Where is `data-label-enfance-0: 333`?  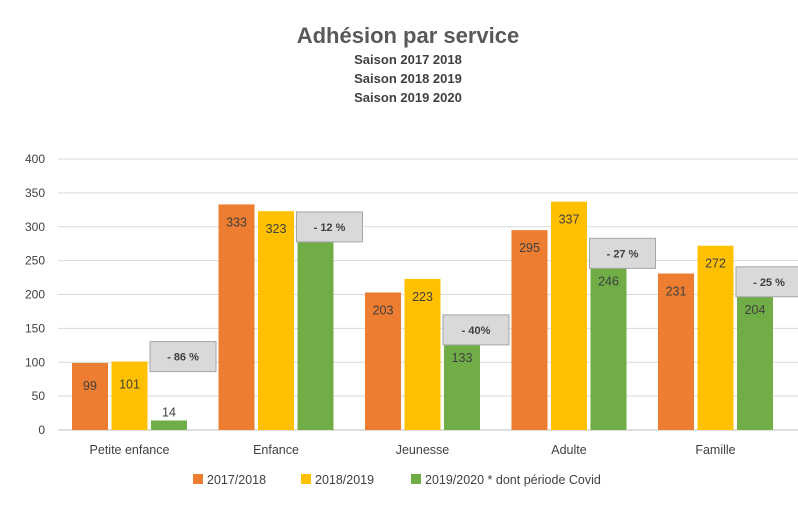 data-label-enfance-0: 333 is located at coordinates (236, 222).